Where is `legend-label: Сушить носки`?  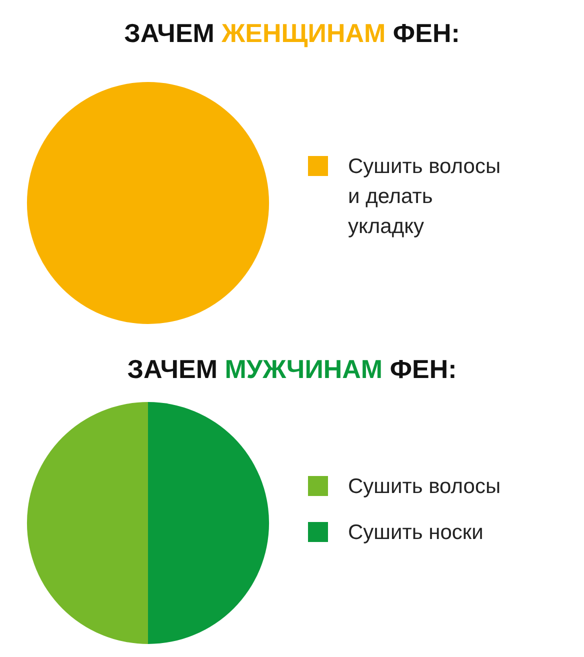
legend-label: Сушить носки is located at coordinates (416, 532).